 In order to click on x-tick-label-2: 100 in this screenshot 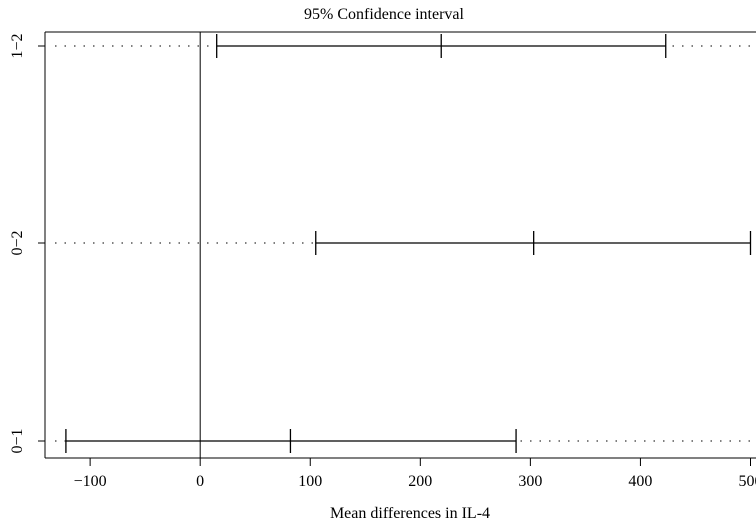, I will do `click(310, 481)`.